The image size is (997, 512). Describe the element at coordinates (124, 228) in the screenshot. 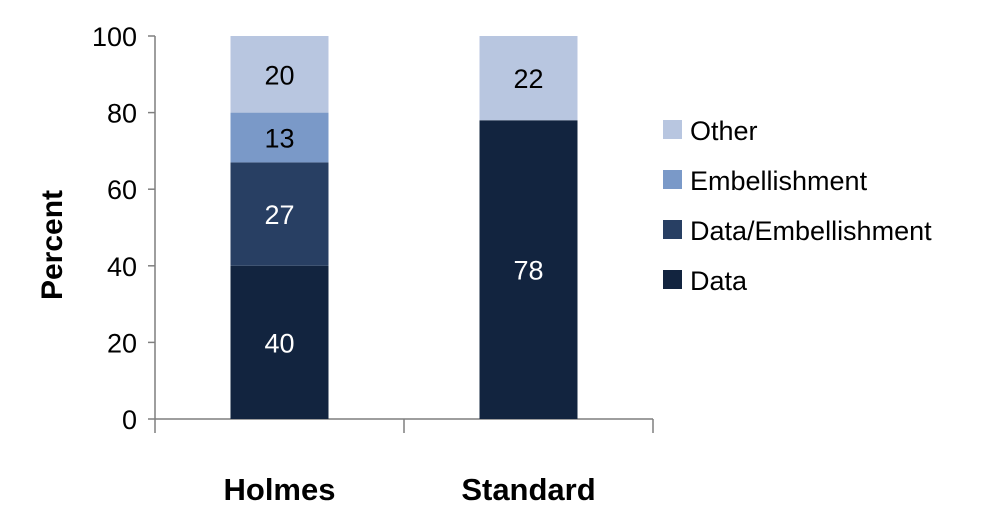

I see `y-axis: 0 20 40 60 80 100` at that location.